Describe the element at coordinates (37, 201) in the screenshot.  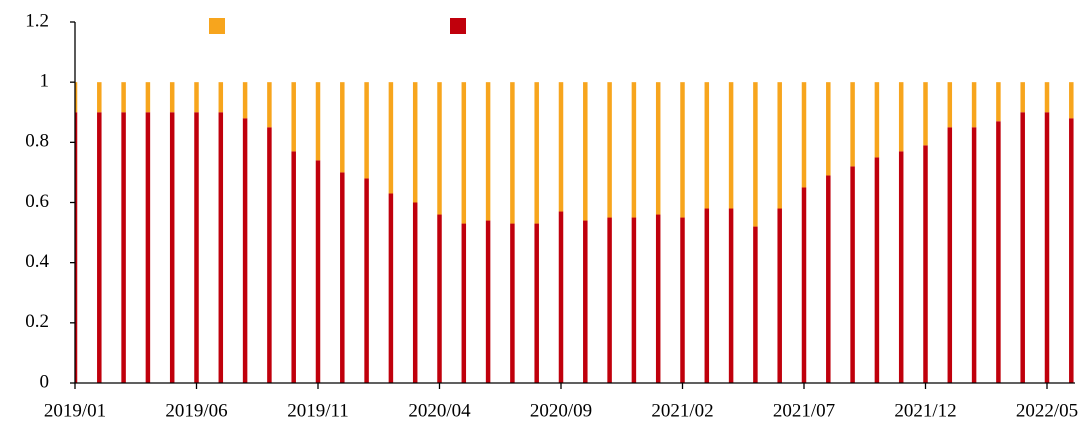
I see `y-tick-label: 0.6` at that location.